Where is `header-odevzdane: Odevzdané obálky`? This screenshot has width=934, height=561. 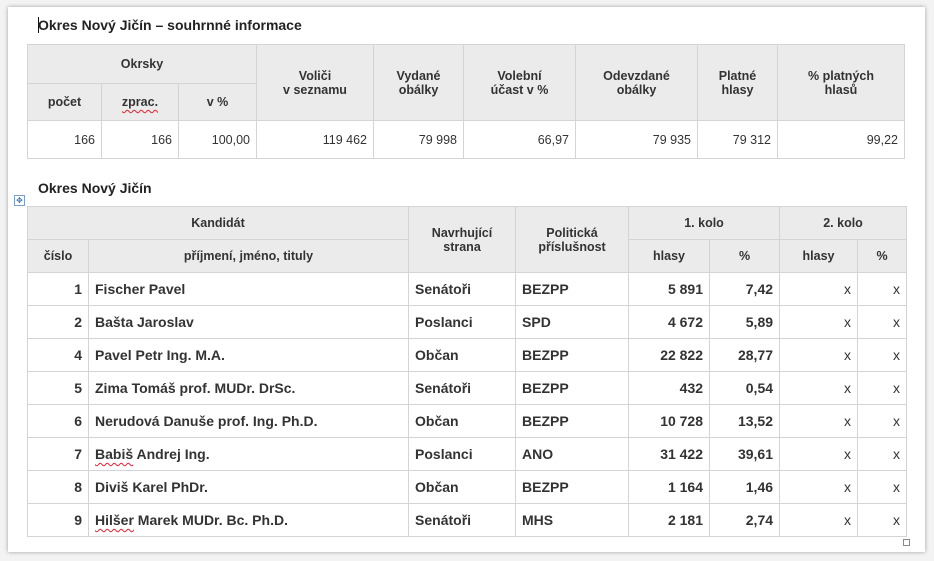
header-odevzdane: Odevzdané obálky is located at coordinates (636, 82).